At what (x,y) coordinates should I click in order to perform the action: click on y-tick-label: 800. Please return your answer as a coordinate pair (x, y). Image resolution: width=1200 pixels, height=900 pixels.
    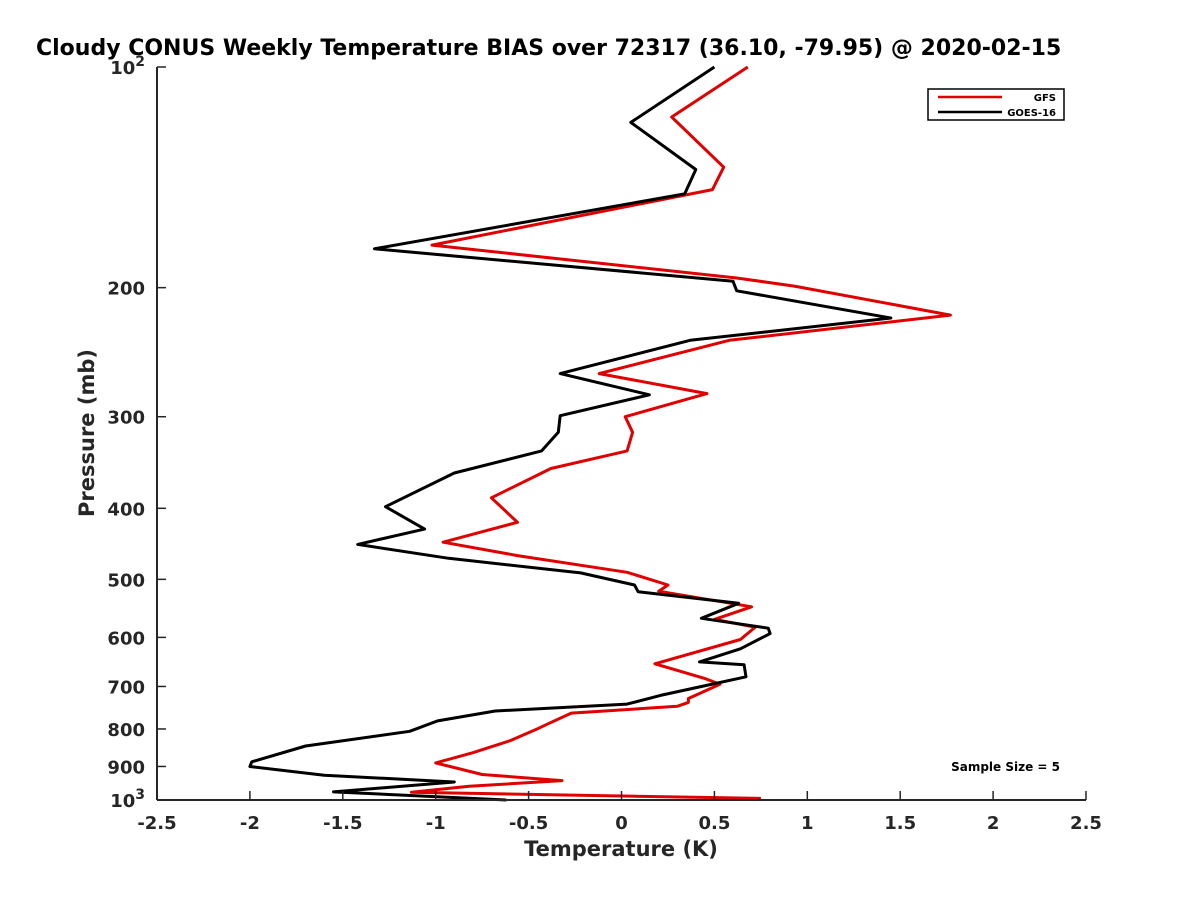
    Looking at the image, I should click on (126, 730).